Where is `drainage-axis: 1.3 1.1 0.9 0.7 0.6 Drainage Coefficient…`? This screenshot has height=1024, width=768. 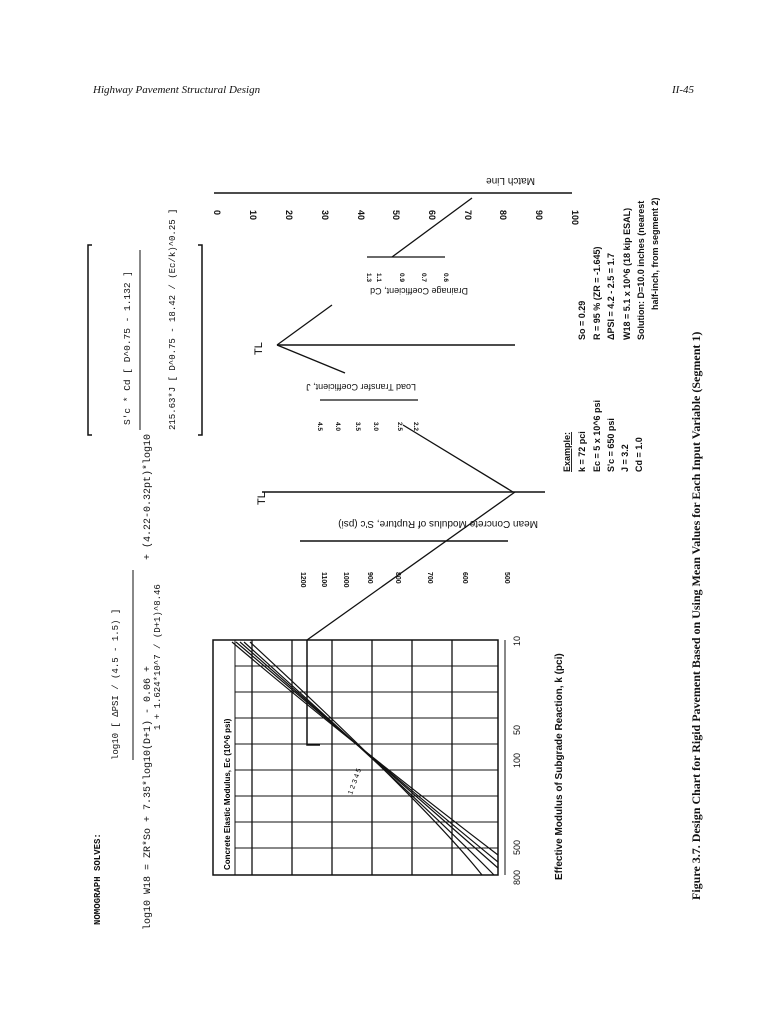
drainage-axis: 1.3 1.1 0.9 0.7 0.6 Drainage Coefficient… is located at coordinates (416, 276).